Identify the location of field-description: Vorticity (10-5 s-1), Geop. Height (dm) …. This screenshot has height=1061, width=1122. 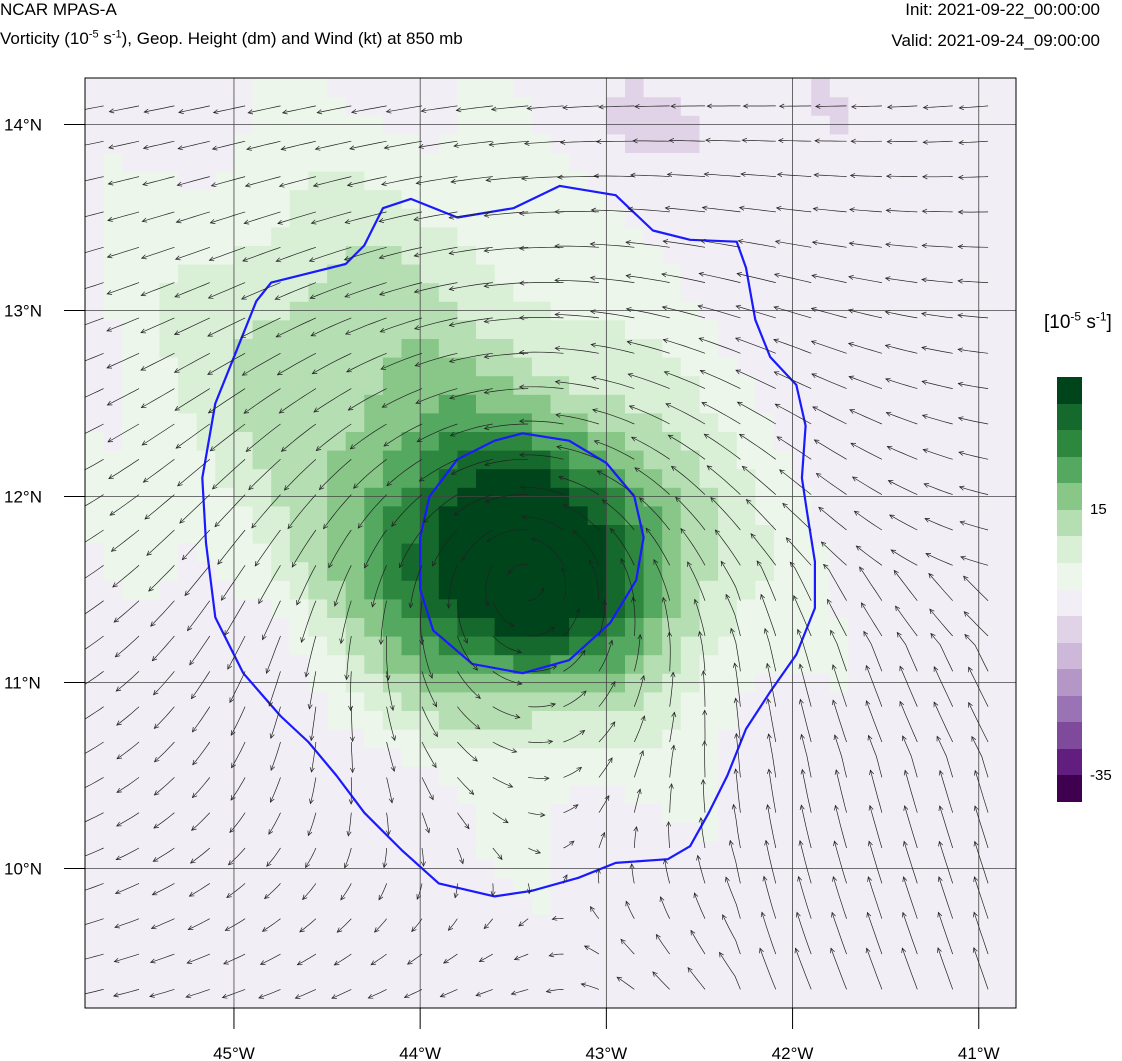
(231, 38).